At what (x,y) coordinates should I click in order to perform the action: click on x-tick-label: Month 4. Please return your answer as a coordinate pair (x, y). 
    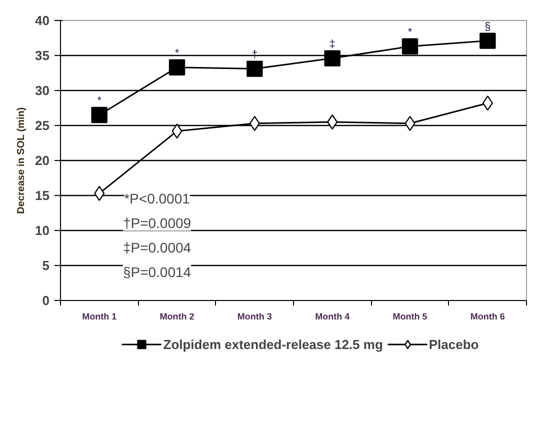
    Looking at the image, I should click on (332, 317).